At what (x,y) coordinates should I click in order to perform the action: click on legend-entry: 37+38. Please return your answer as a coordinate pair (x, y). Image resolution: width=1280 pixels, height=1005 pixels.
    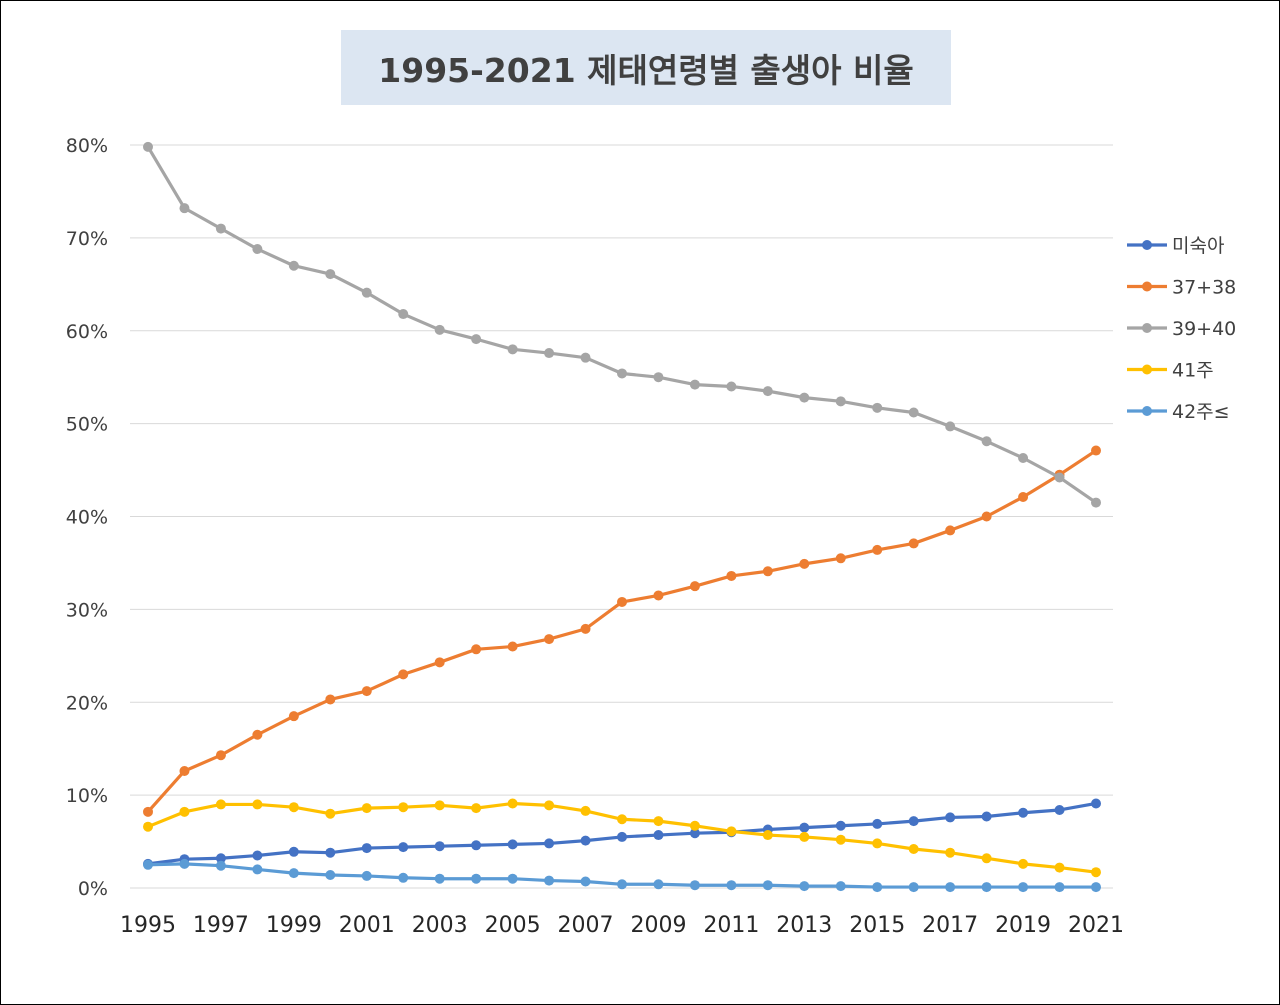
    Looking at the image, I should click on (1181, 288).